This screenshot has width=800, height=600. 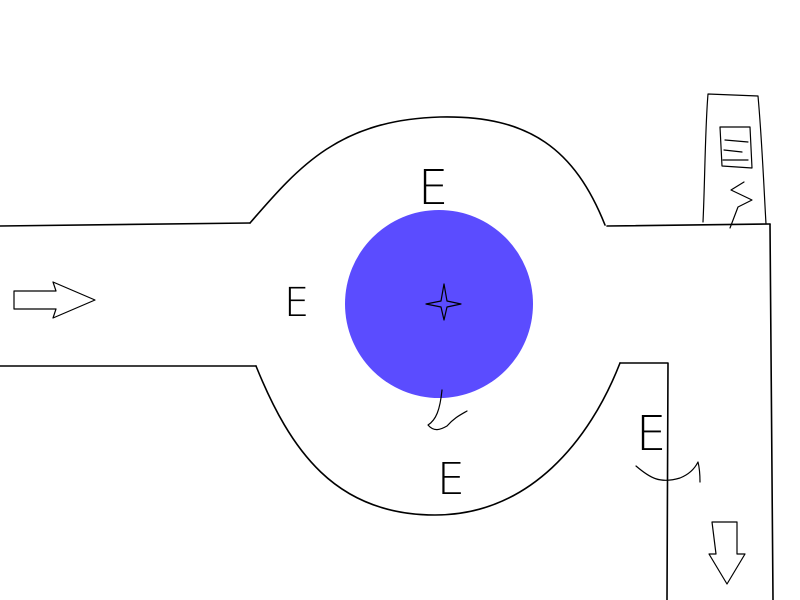 What do you see at coordinates (447, 410) in the screenshot?
I see `squiggle-mark-bottom-center` at bounding box center [447, 410].